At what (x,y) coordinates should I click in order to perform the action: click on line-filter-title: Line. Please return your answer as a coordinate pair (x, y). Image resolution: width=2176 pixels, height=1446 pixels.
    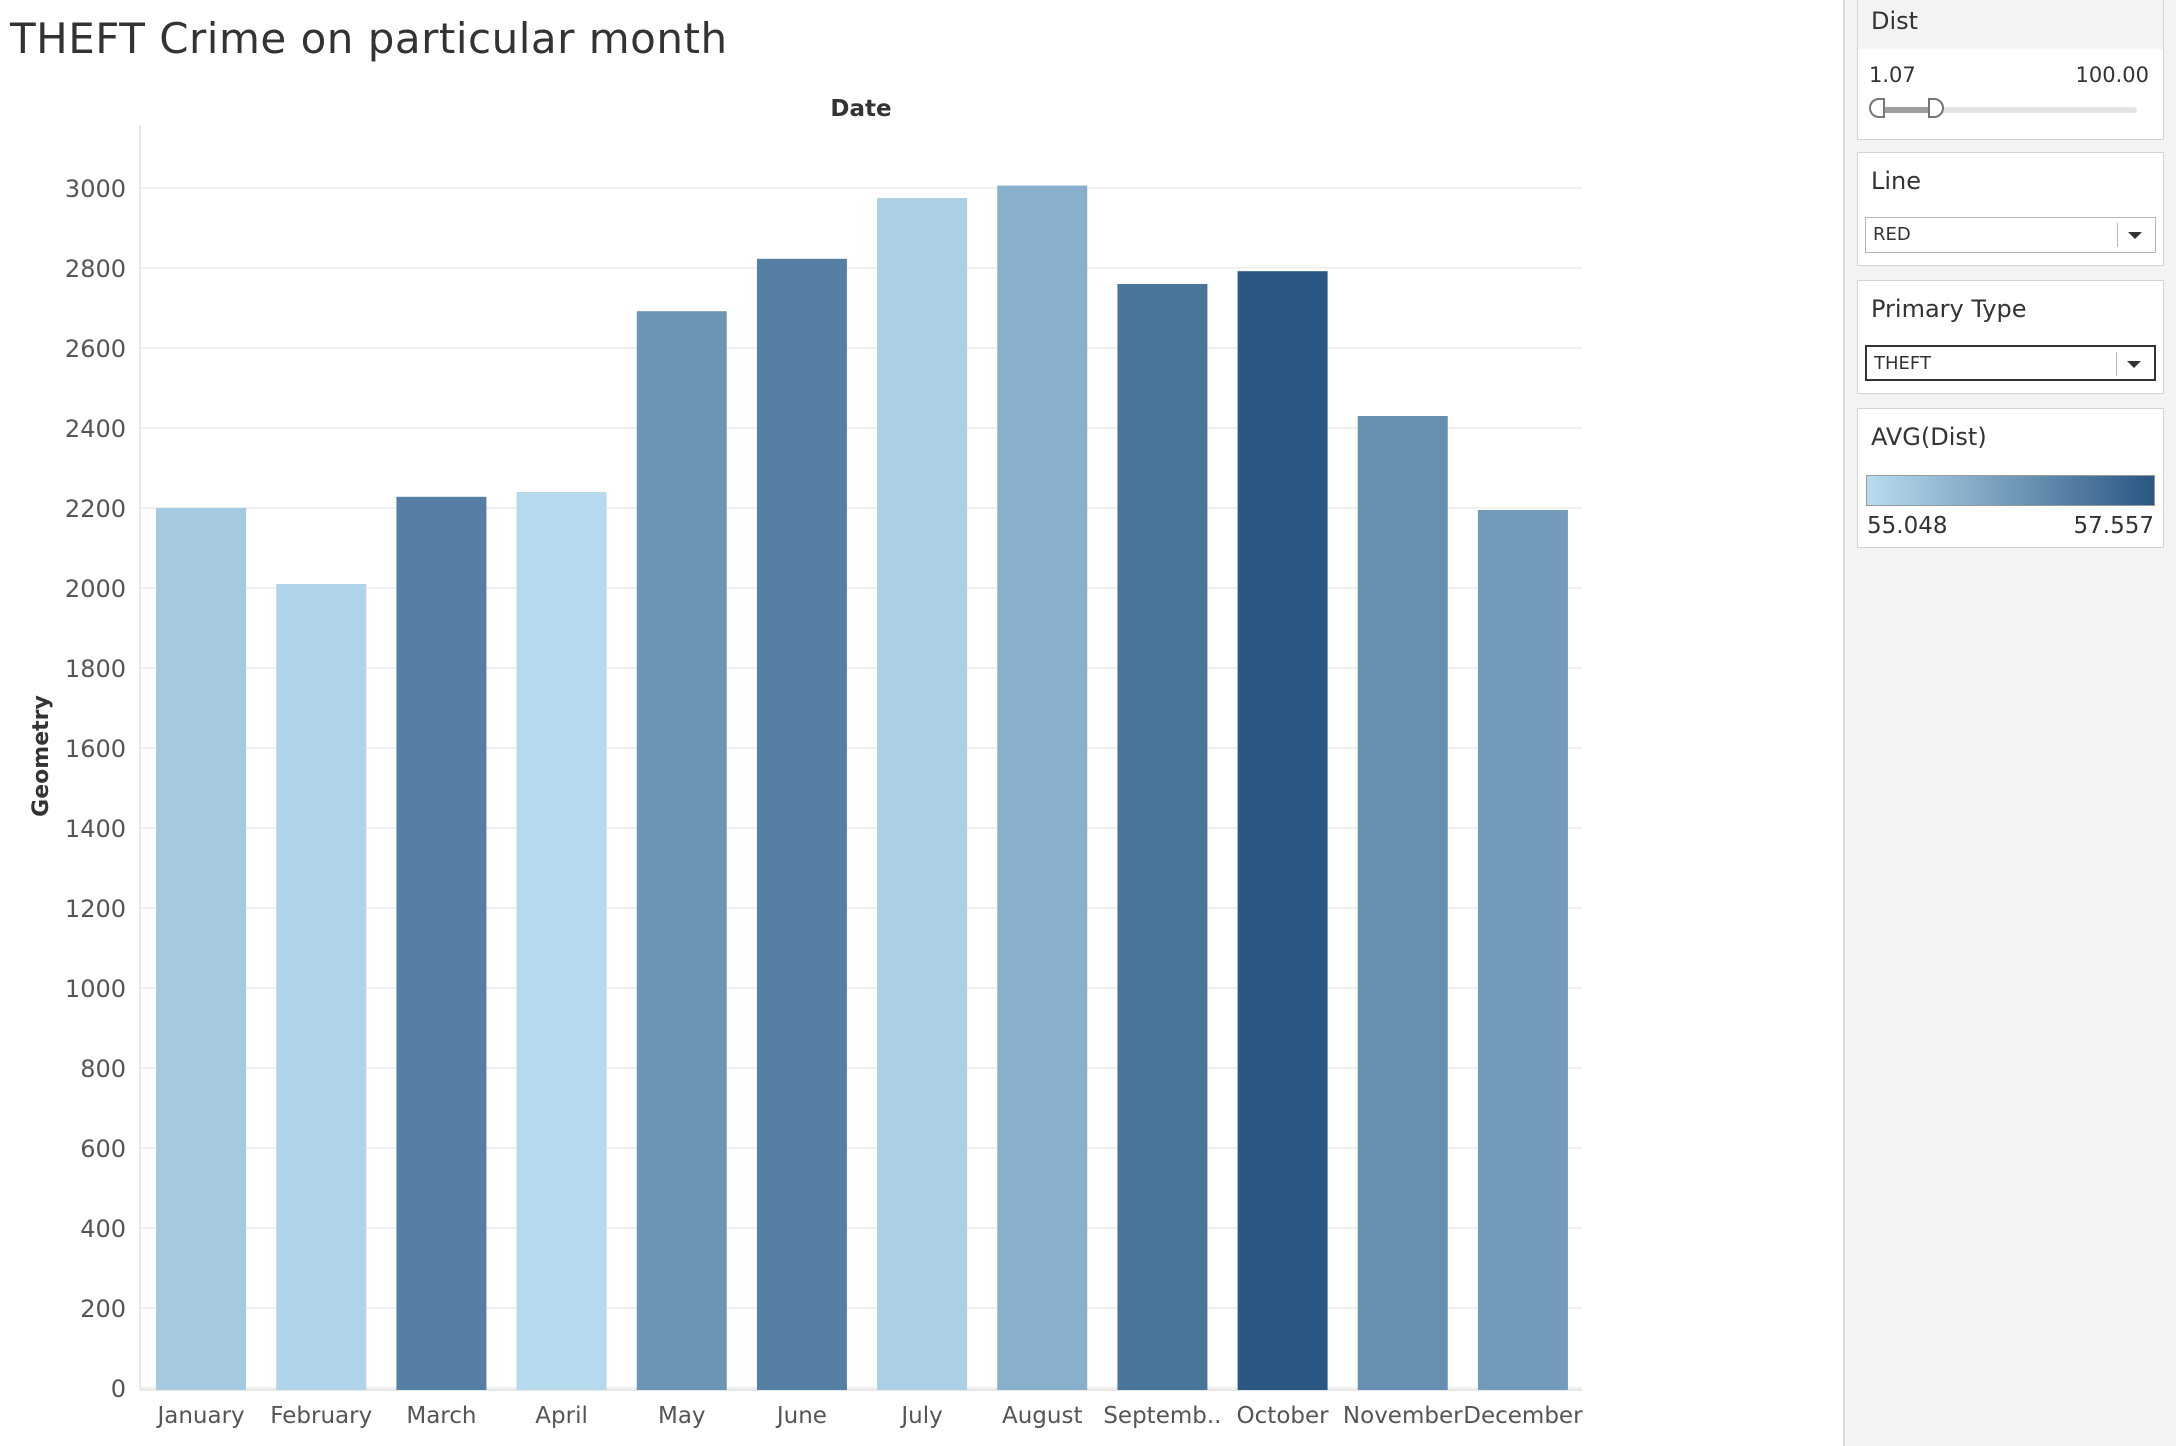
    Looking at the image, I should click on (1896, 181).